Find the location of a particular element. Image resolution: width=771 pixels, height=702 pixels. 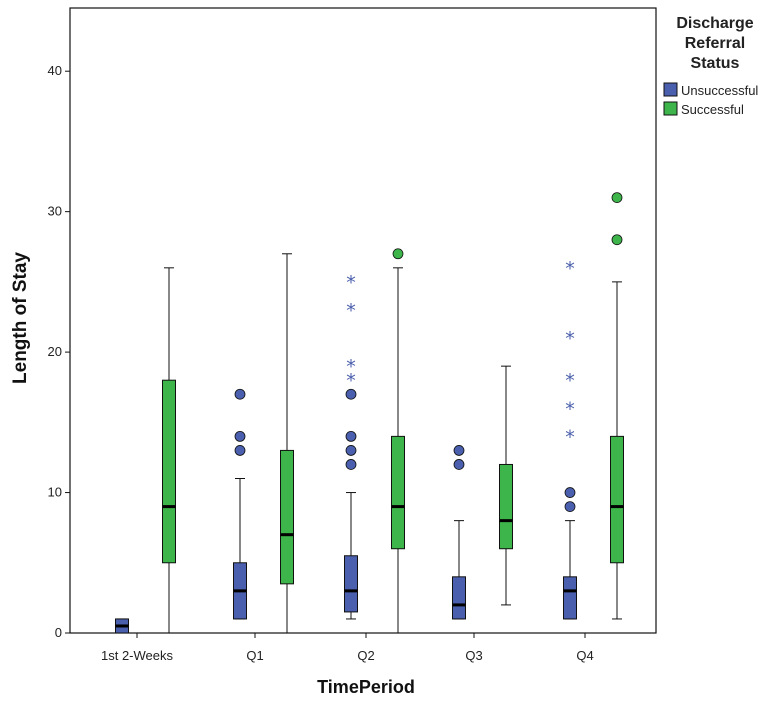

x-tick-label: Q4 is located at coordinates (584, 655).